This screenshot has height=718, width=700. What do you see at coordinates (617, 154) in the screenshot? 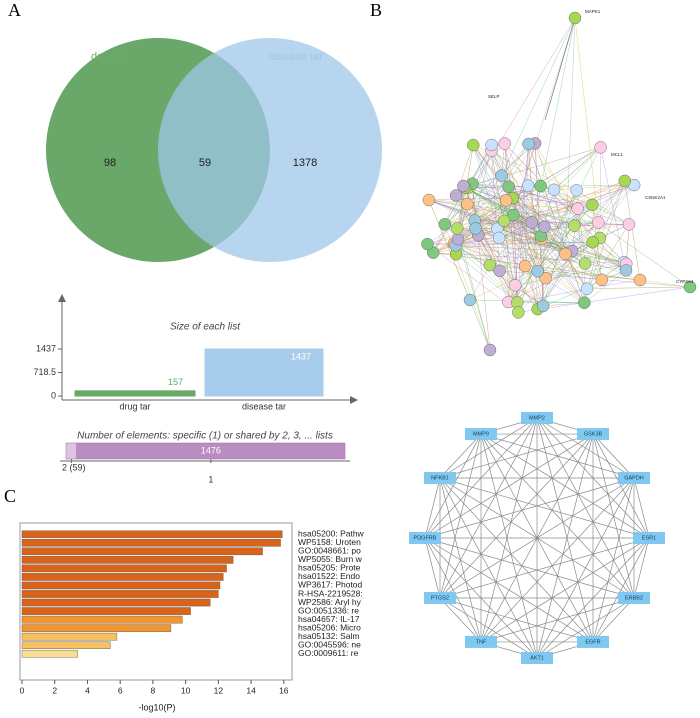
I see `node-label: MCL1` at bounding box center [617, 154].